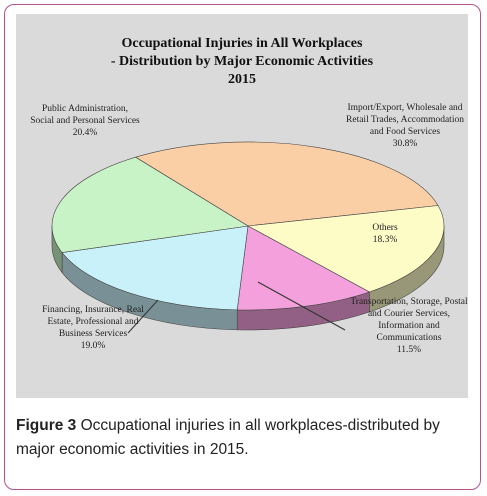 This screenshot has width=487, height=496. What do you see at coordinates (409, 350) in the screenshot?
I see `slice-value-label: 11.5%` at bounding box center [409, 350].